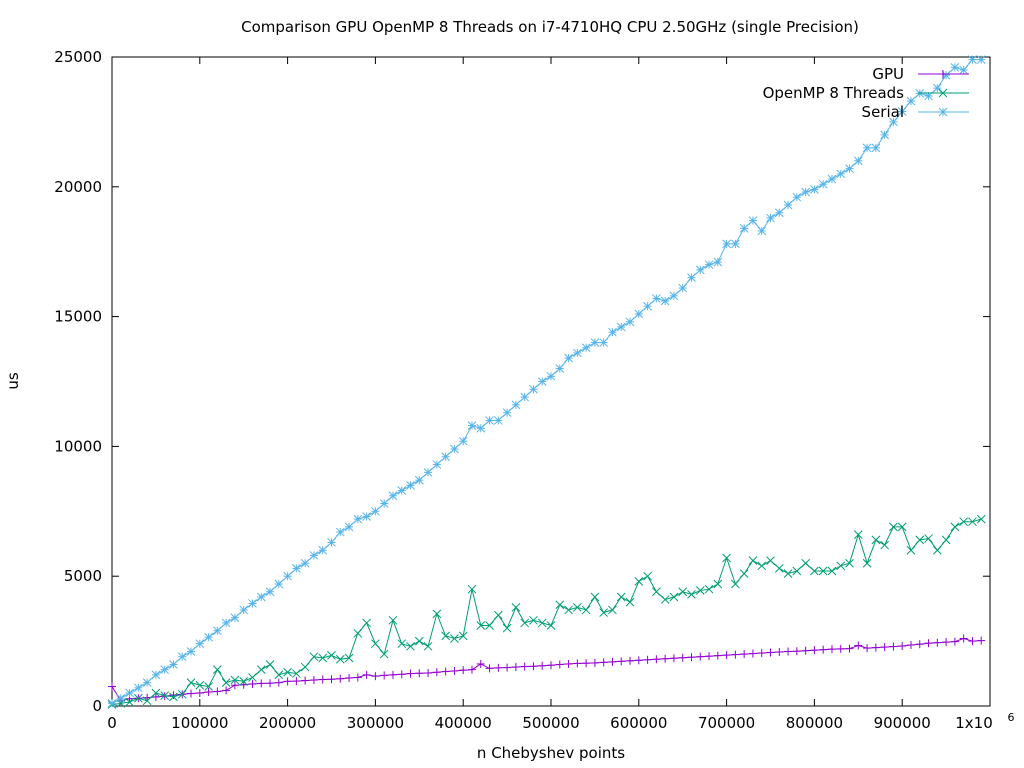  What do you see at coordinates (287, 723) in the screenshot?
I see `x-tick-label: 200000` at bounding box center [287, 723].